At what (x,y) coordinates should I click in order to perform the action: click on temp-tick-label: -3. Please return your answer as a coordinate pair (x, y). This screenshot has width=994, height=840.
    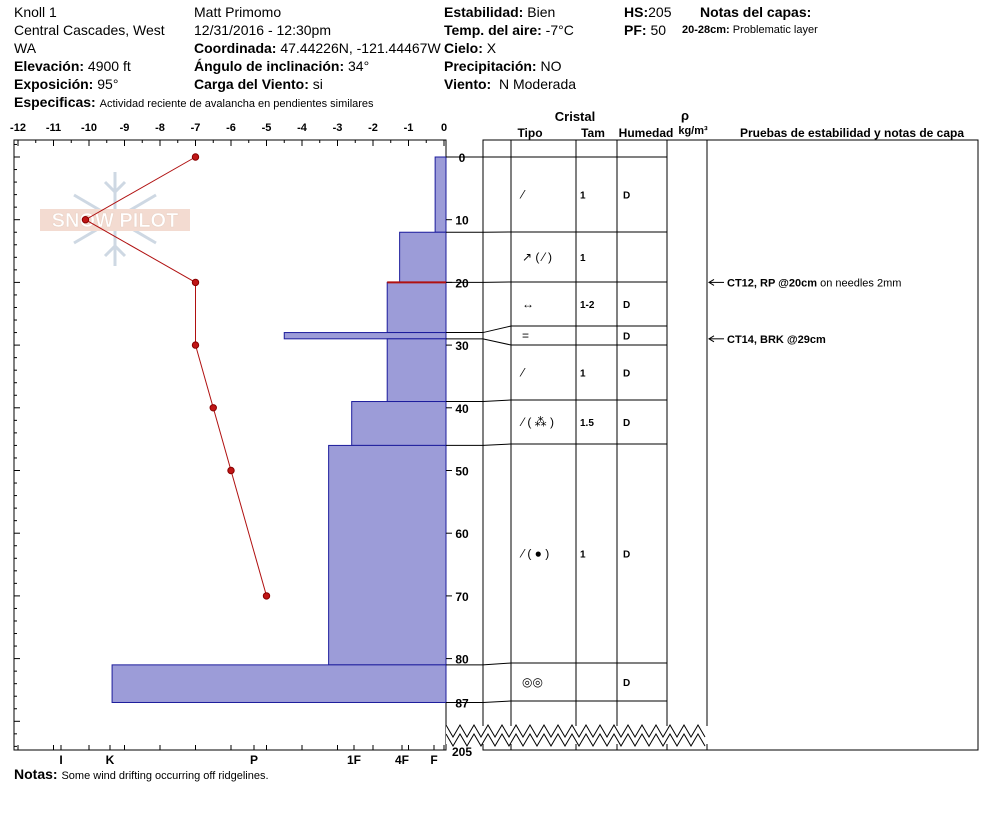
    Looking at the image, I should click on (338, 128).